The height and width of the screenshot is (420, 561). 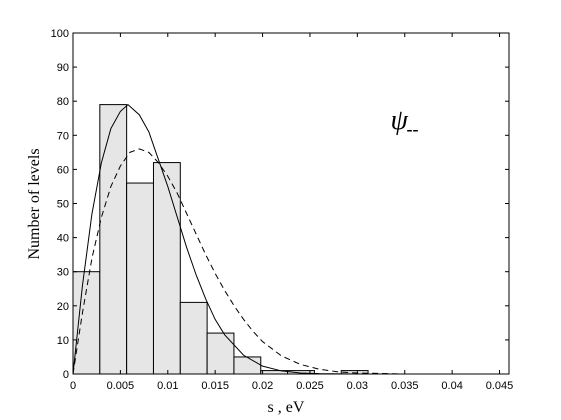 What do you see at coordinates (63, 307) in the screenshot?
I see `y-tick-label: 20` at bounding box center [63, 307].